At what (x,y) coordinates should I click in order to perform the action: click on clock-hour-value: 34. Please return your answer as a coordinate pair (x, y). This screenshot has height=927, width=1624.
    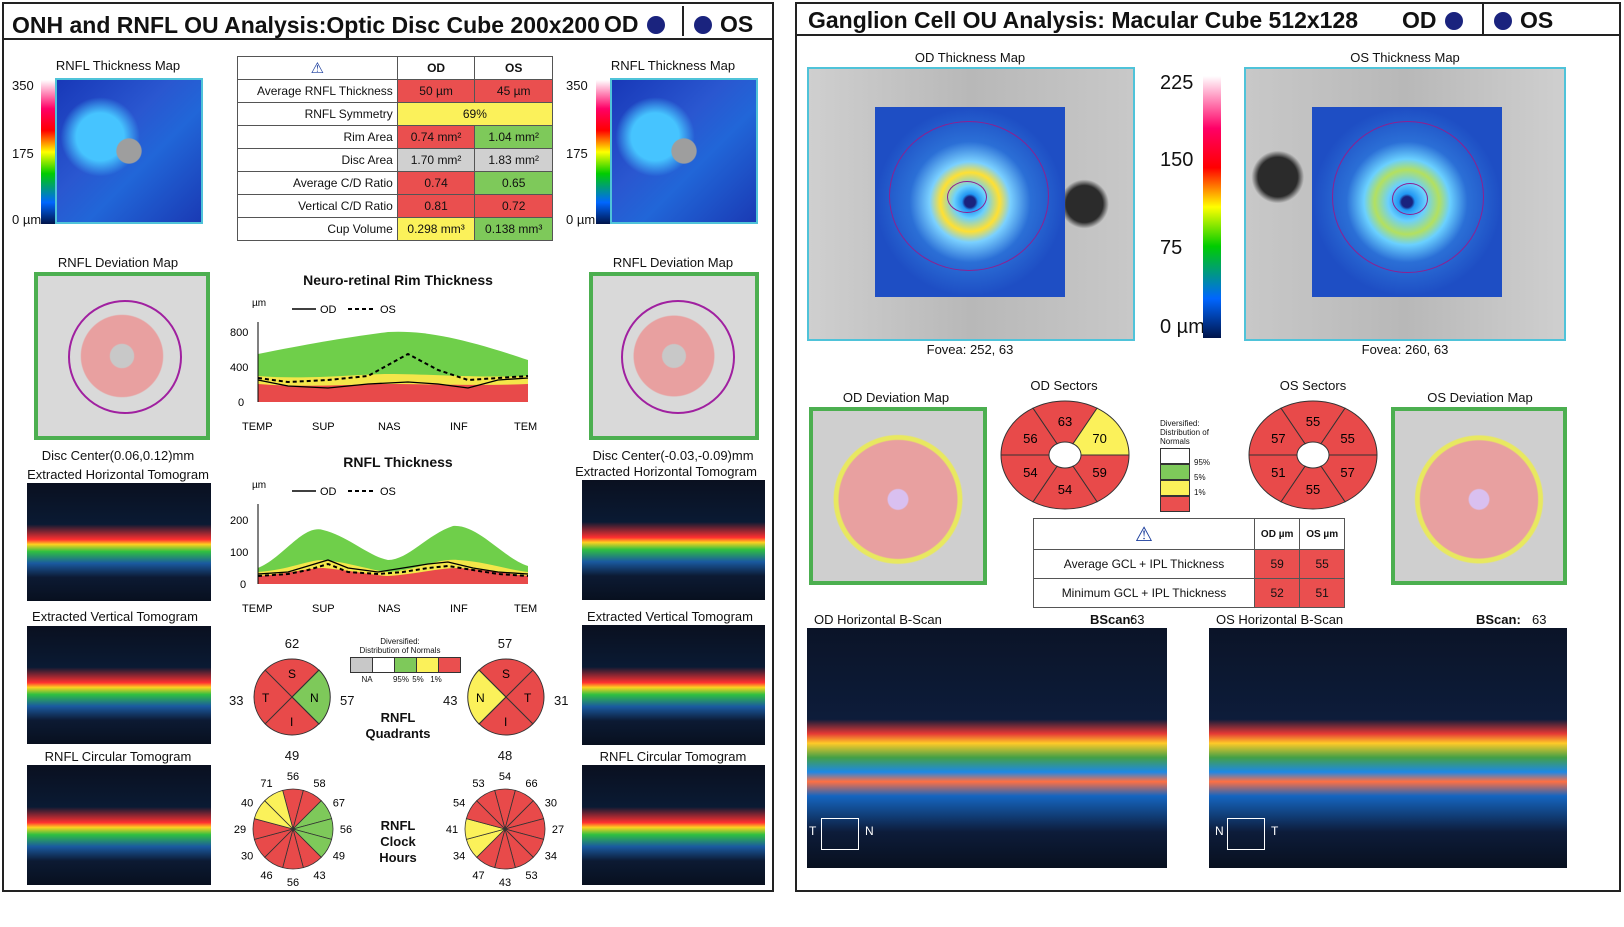
    Looking at the image, I should click on (459, 857).